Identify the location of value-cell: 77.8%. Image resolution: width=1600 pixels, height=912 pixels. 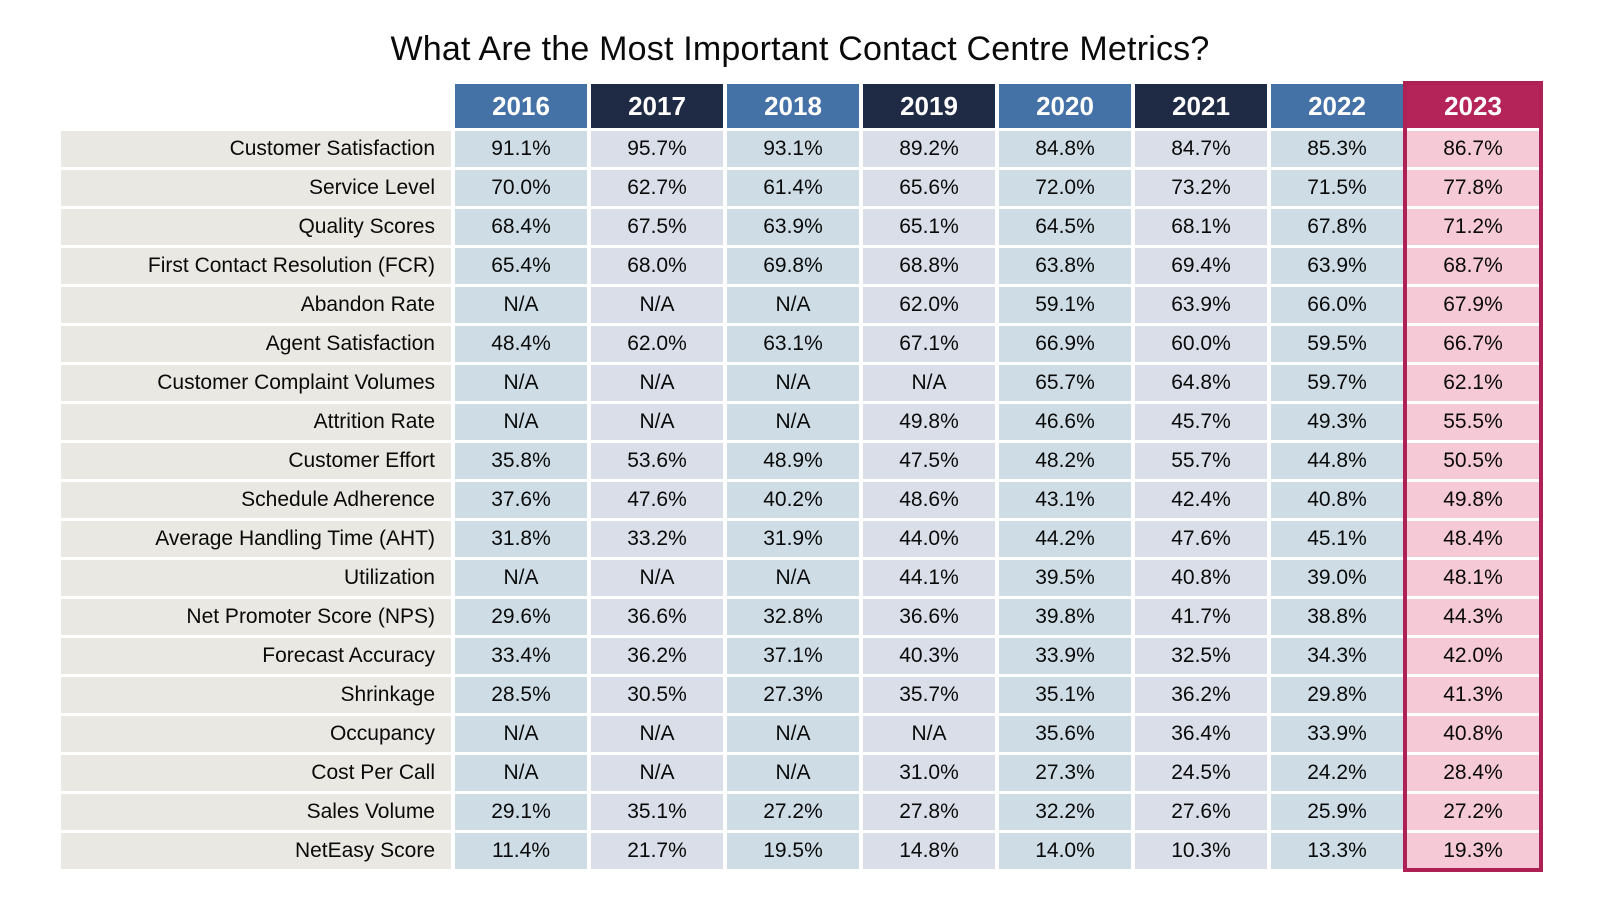
(1473, 188).